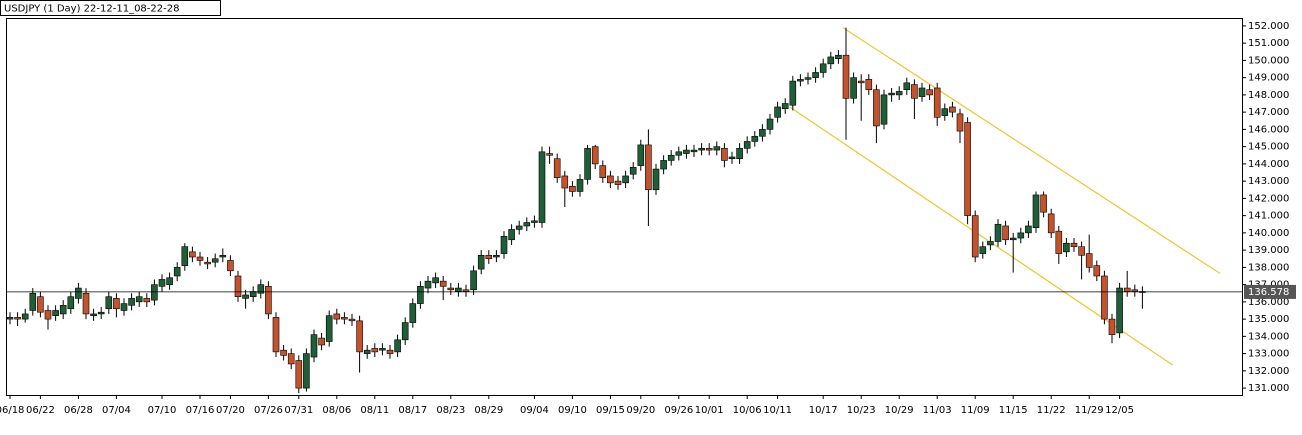  Describe the element at coordinates (1268, 164) in the screenshot. I see `y-tick-label: 144.000` at that location.